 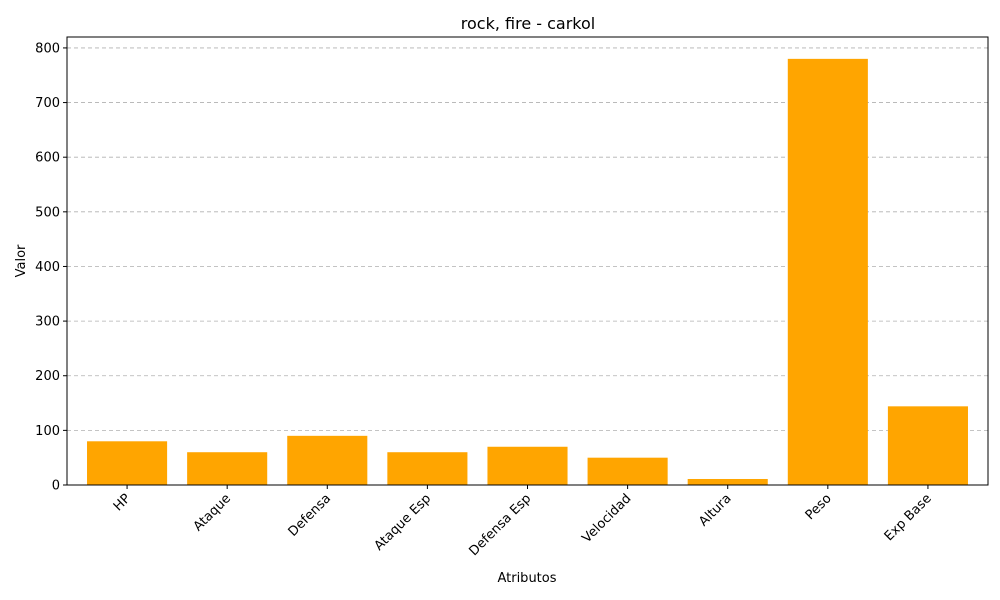 I want to click on x-tick-label: Defensa, so click(x=310, y=515).